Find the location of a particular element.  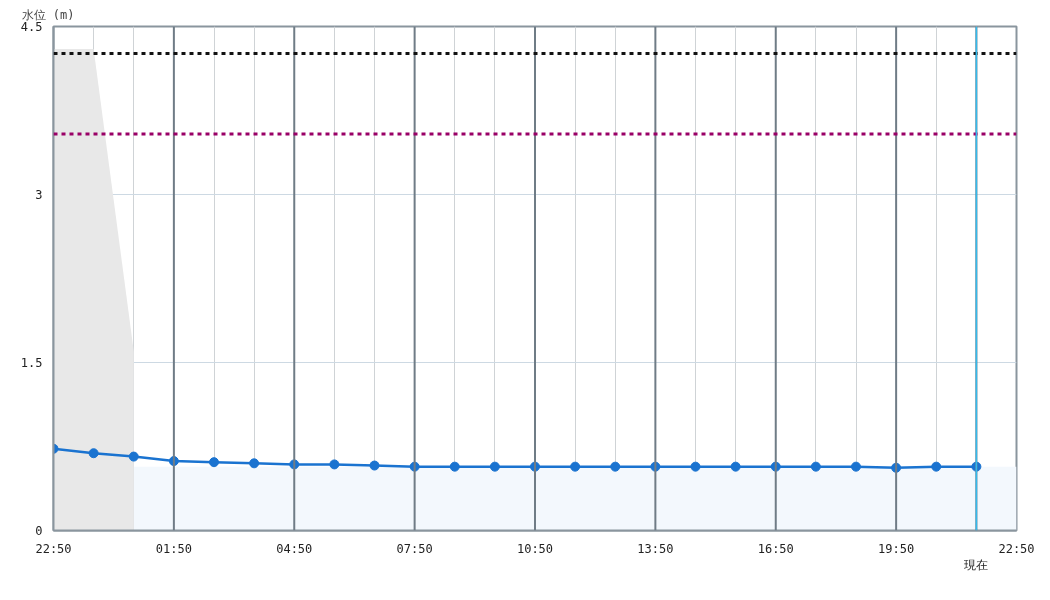

x-tick-label: 07:50 is located at coordinates (414, 548).